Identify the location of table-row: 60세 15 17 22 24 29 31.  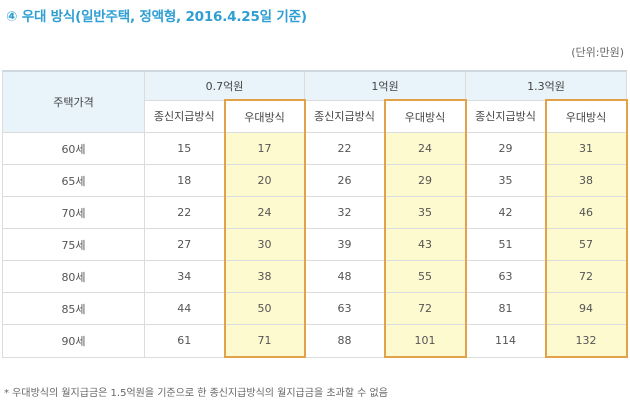
(315, 148).